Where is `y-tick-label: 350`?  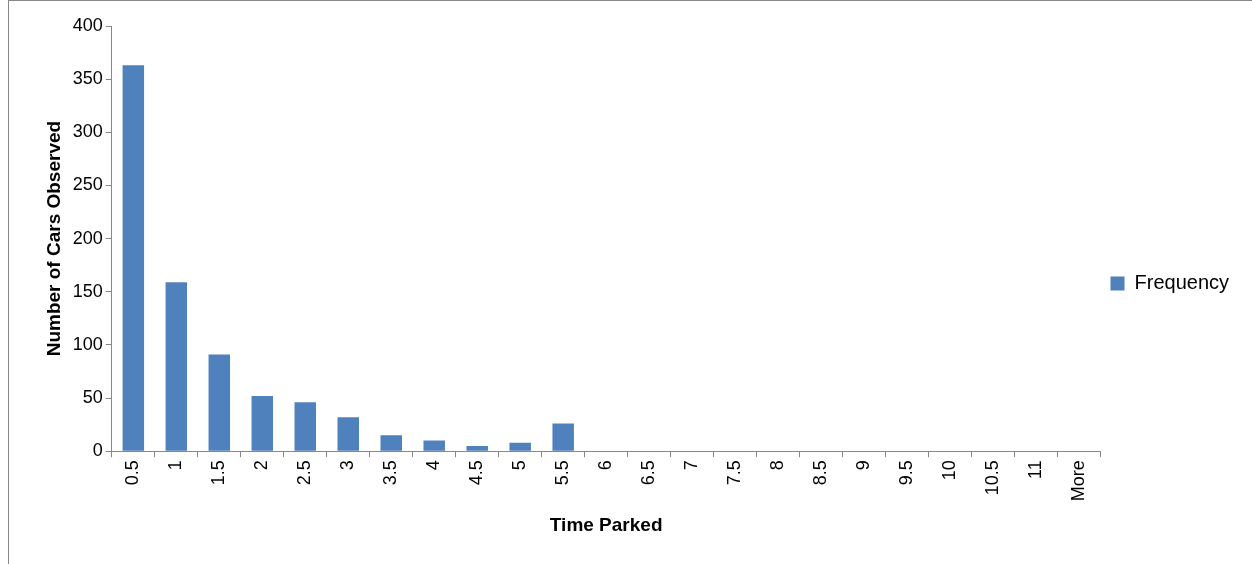
y-tick-label: 350 is located at coordinates (87, 78).